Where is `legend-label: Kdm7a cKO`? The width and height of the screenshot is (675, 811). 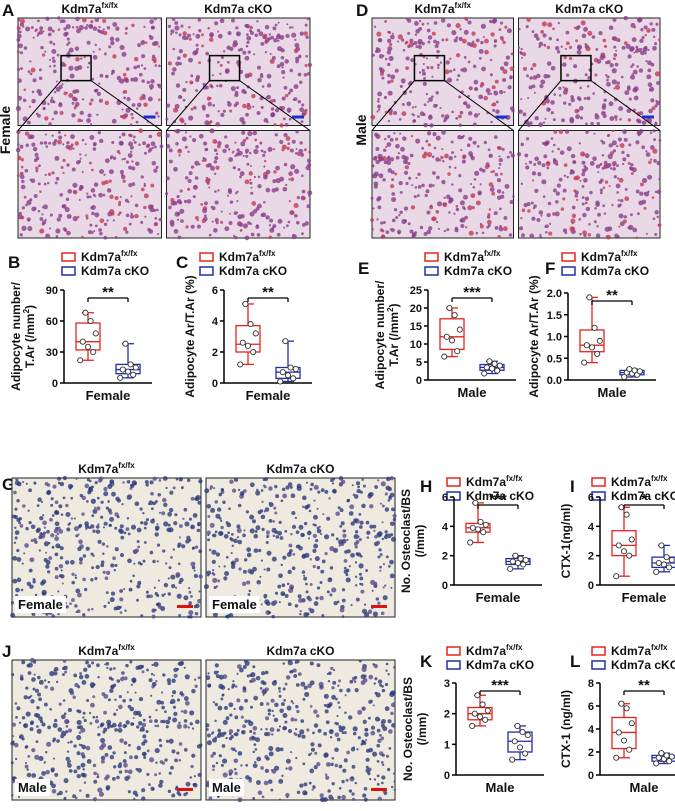
legend-label: Kdm7a cKO is located at coordinates (500, 496).